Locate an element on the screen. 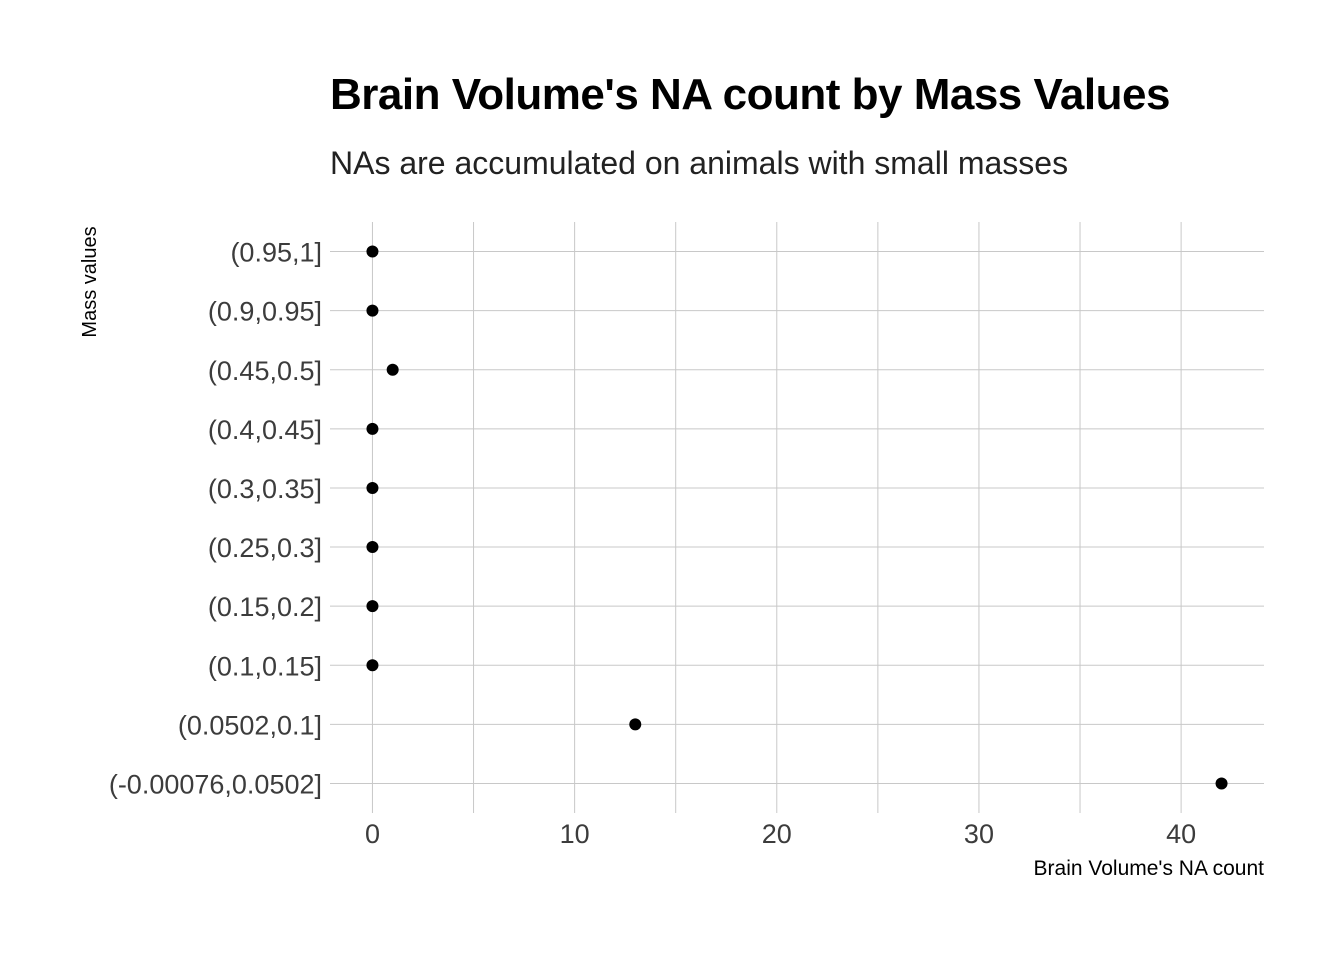 This screenshot has height=960, width=1344. y-tick-label: (0.4,0.45] is located at coordinates (265, 430).